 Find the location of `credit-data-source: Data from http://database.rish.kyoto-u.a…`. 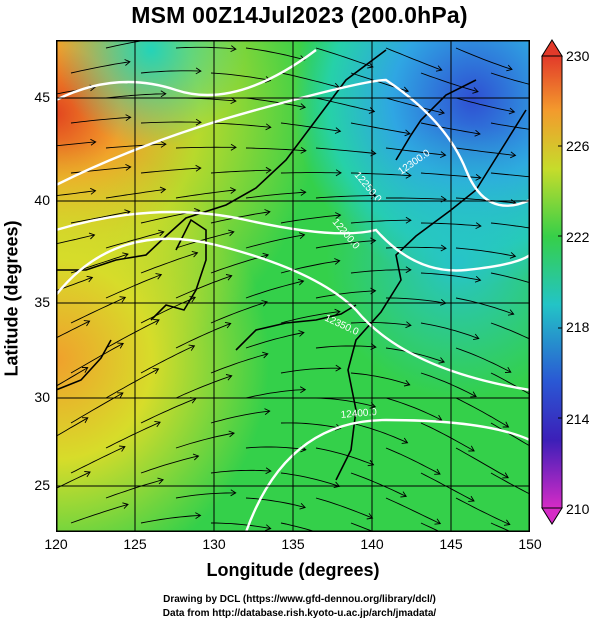

credit-data-source: Data from http://database.rish.kyoto-u.a… is located at coordinates (299, 613).